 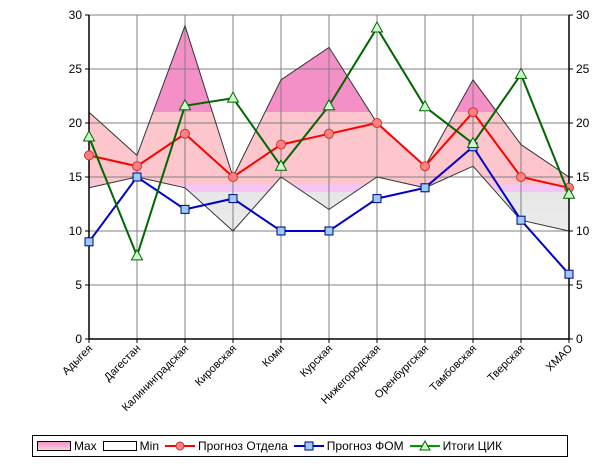 I want to click on min-outline, so click(x=329, y=198).